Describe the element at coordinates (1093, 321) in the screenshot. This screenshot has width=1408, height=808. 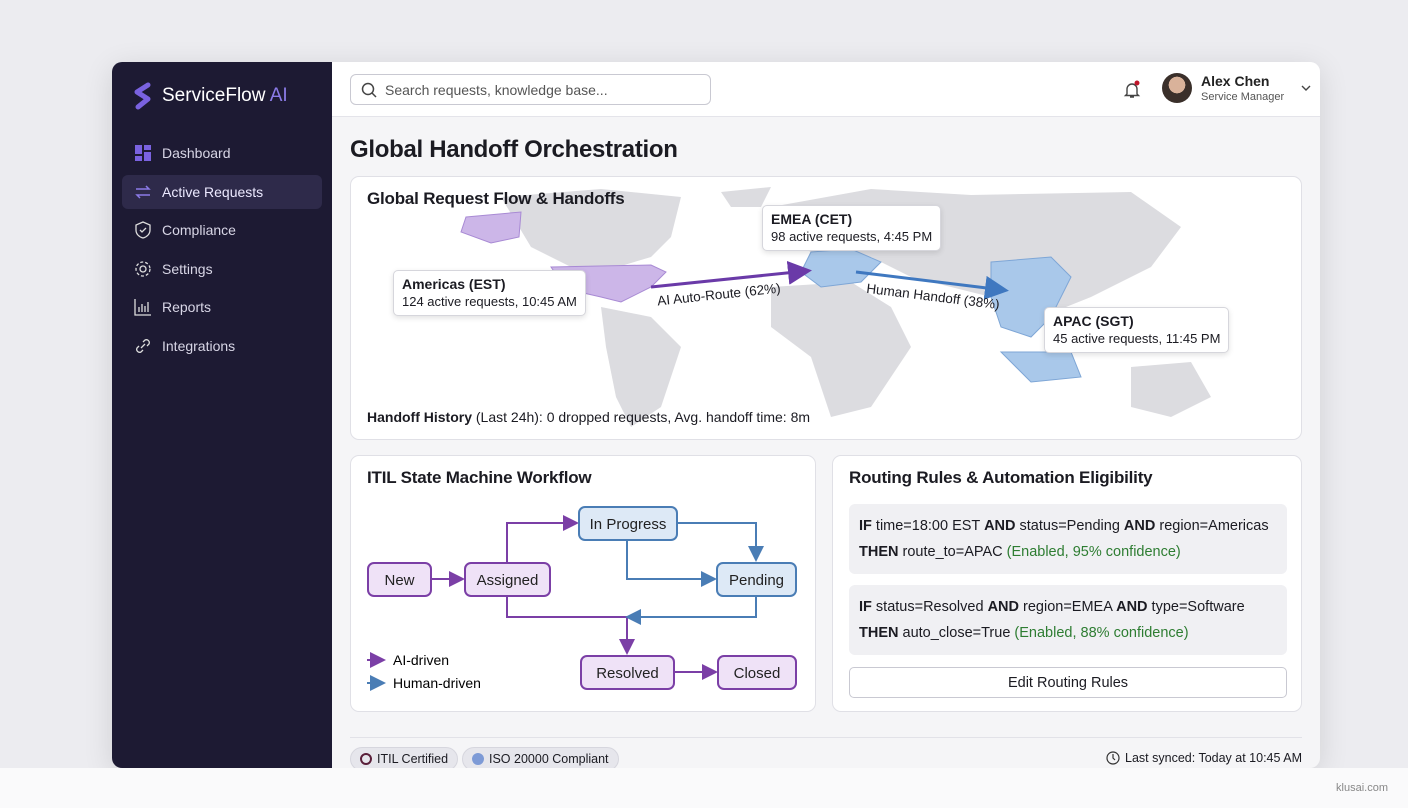
I see `region-name: APAC (SGT)` at that location.